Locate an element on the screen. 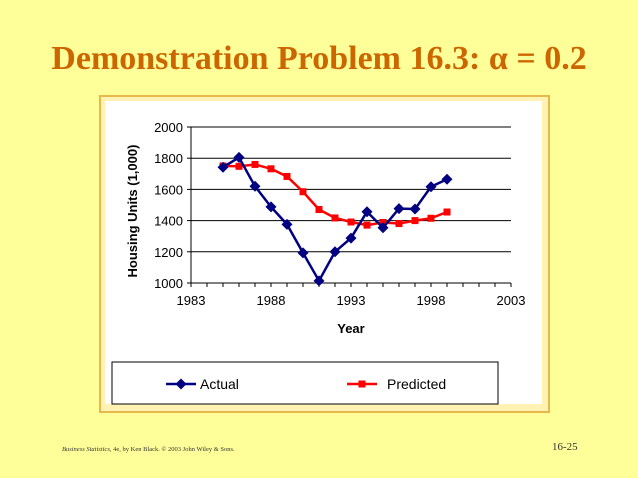 The height and width of the screenshot is (478, 638). legend-label-actual: Actual is located at coordinates (219, 384).